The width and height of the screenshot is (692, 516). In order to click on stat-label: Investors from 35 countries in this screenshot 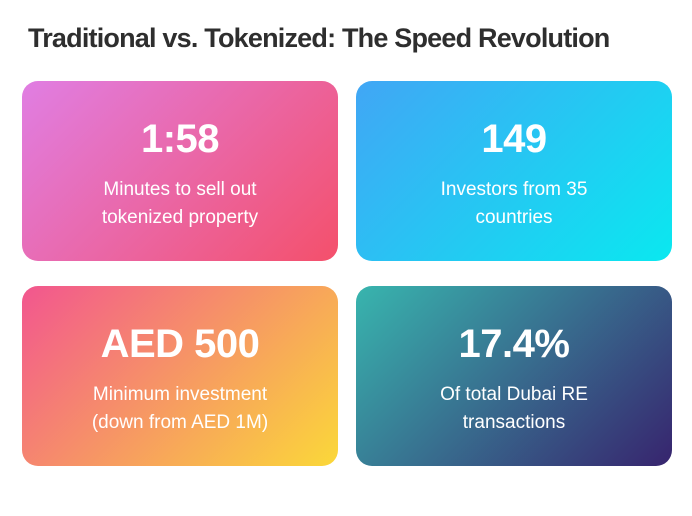, I will do `click(514, 204)`.